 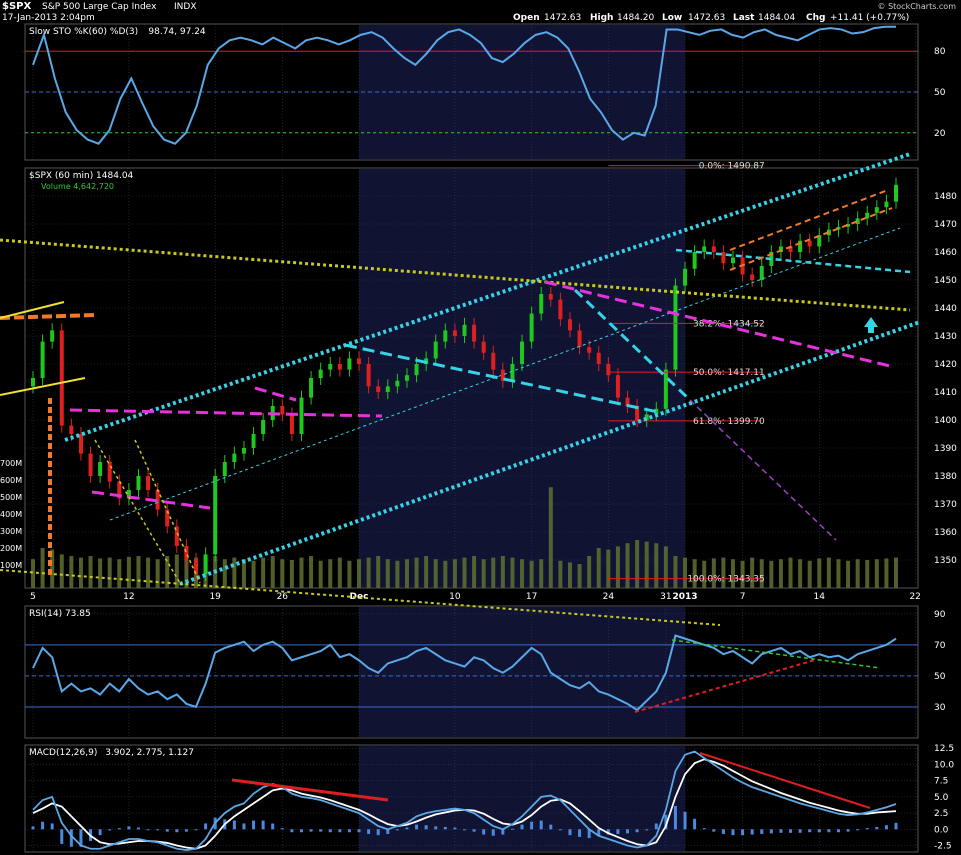 What do you see at coordinates (944, 765) in the screenshot?
I see `y-tick-label: 10.0` at bounding box center [944, 765].